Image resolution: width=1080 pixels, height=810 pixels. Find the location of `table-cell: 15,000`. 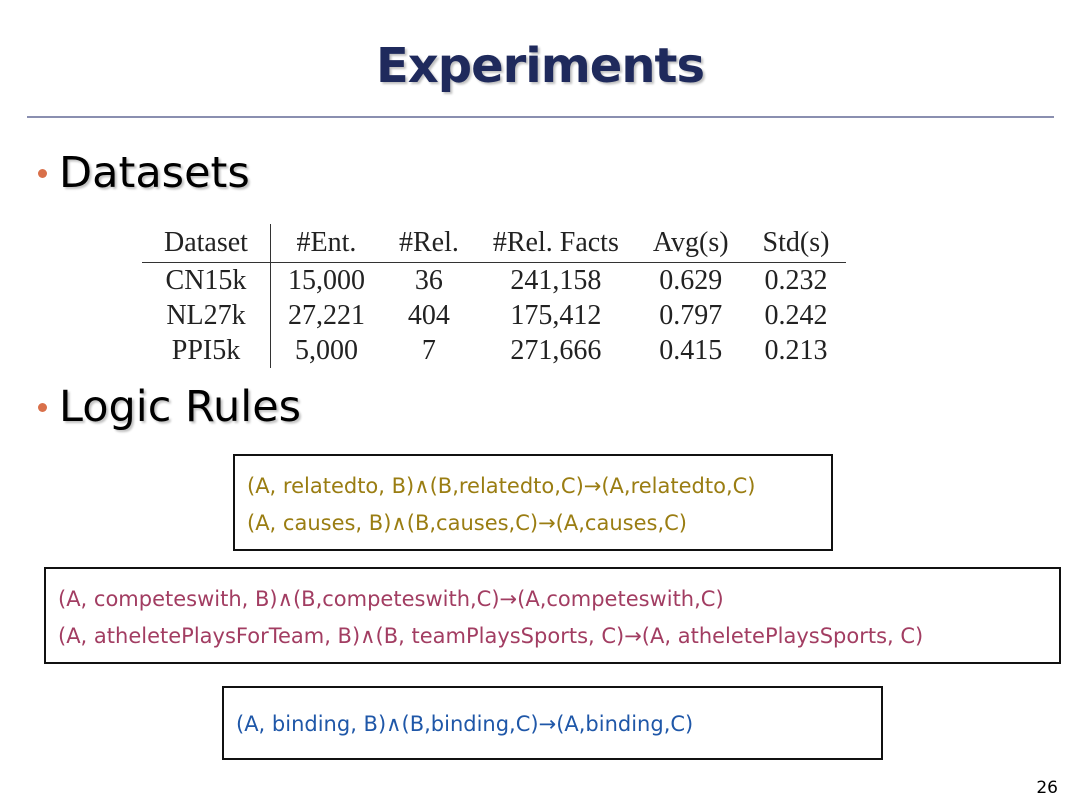

table-cell: 15,000 is located at coordinates (326, 280).